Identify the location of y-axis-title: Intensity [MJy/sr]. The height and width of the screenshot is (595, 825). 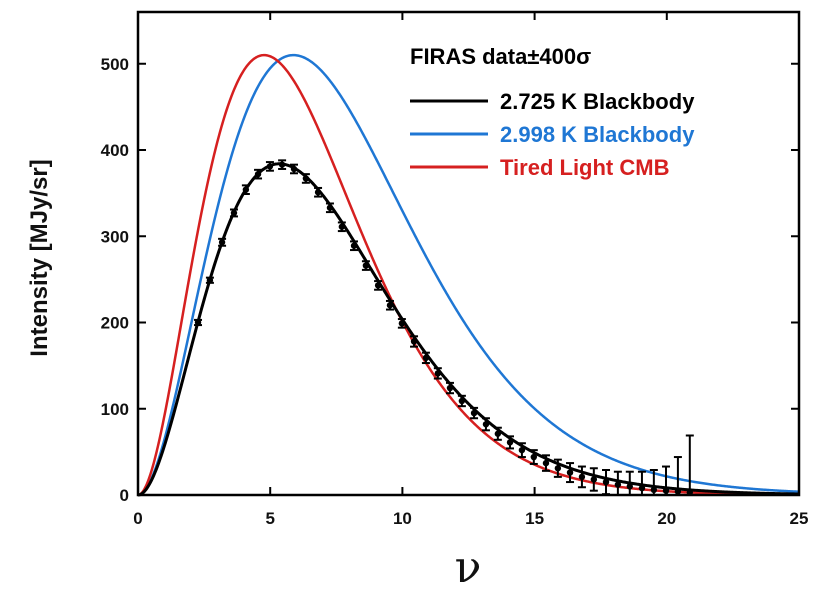
(39, 257).